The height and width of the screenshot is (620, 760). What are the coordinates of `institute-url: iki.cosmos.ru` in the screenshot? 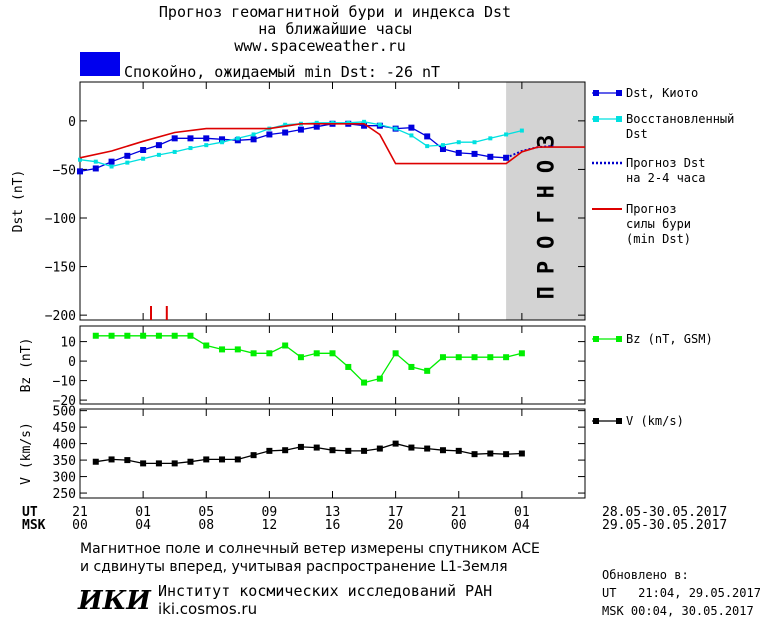 It's located at (208, 609).